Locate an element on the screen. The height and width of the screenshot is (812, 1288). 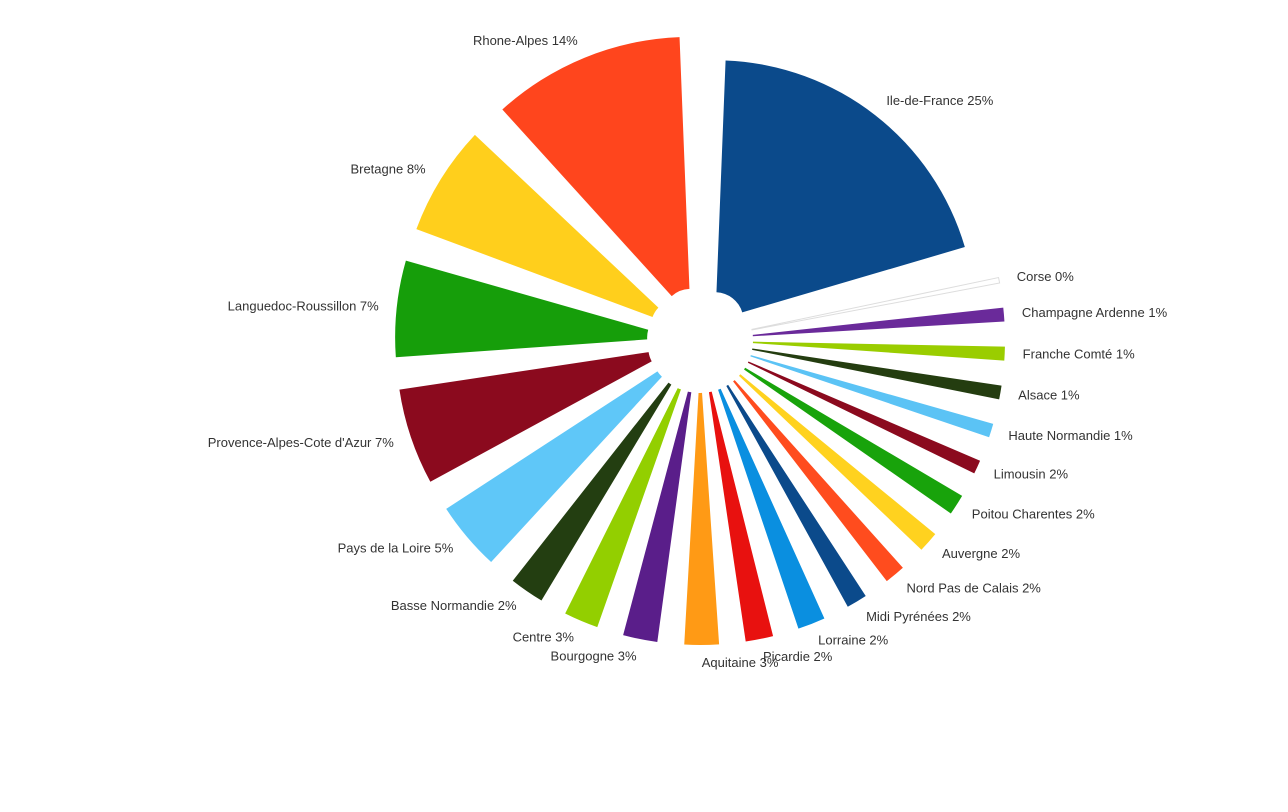
slice-label: Corse 0% is located at coordinates (1046, 276).